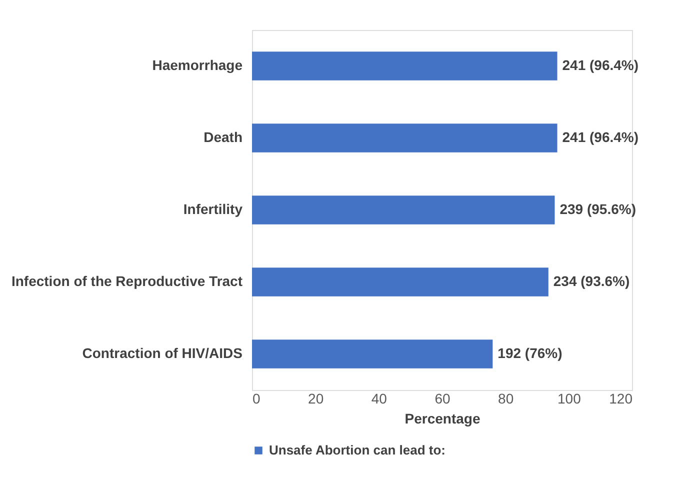  What do you see at coordinates (442, 418) in the screenshot?
I see `x-axis-title: Percentage` at bounding box center [442, 418].